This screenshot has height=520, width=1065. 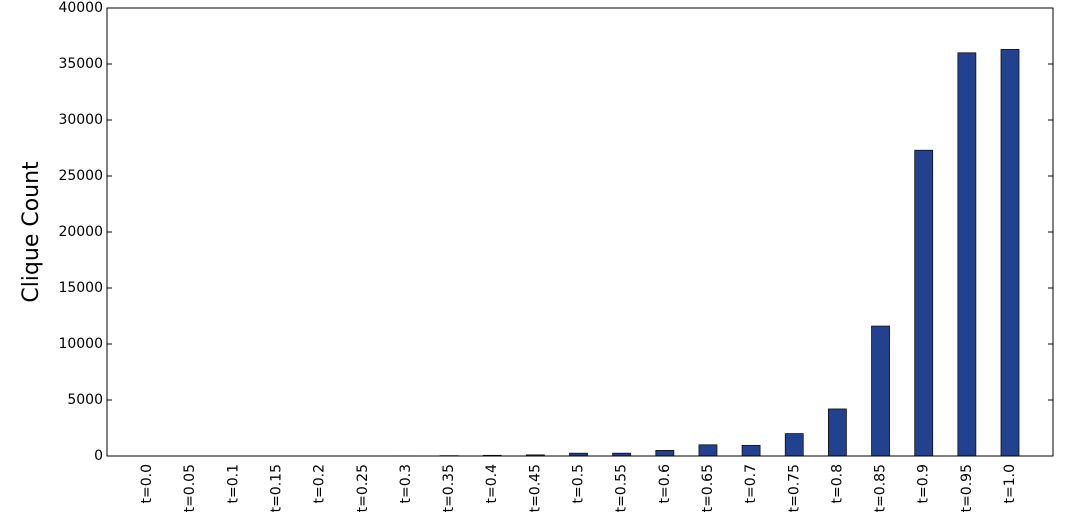 I want to click on y-tick-label: 35000, so click(x=80, y=64).